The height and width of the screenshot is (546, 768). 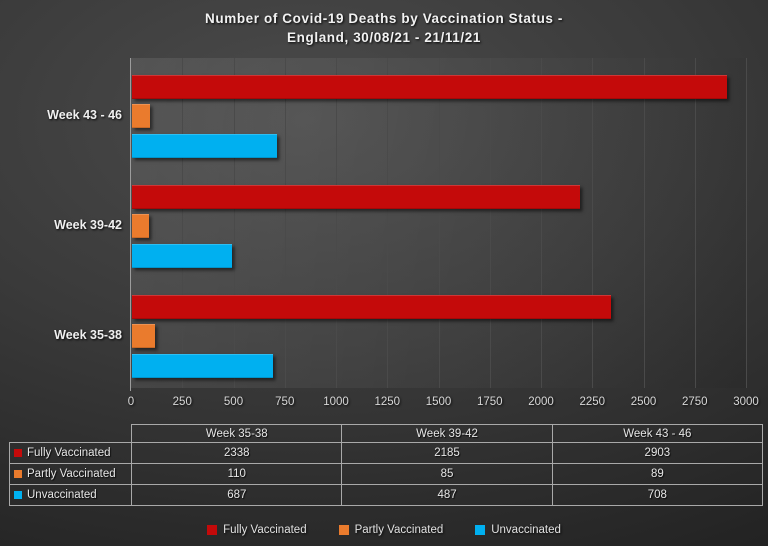 I want to click on table-value-cell: 110, so click(x=237, y=474).